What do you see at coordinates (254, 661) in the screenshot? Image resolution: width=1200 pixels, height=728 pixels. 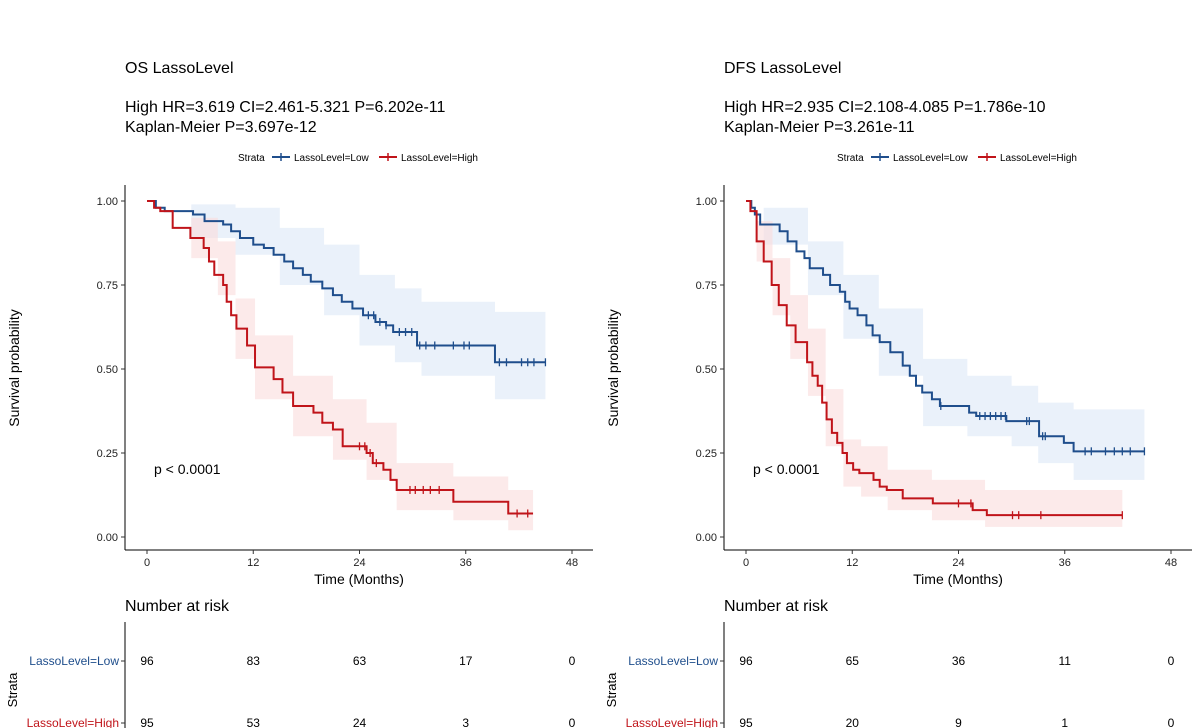 I see `risk-value: 83` at bounding box center [254, 661].